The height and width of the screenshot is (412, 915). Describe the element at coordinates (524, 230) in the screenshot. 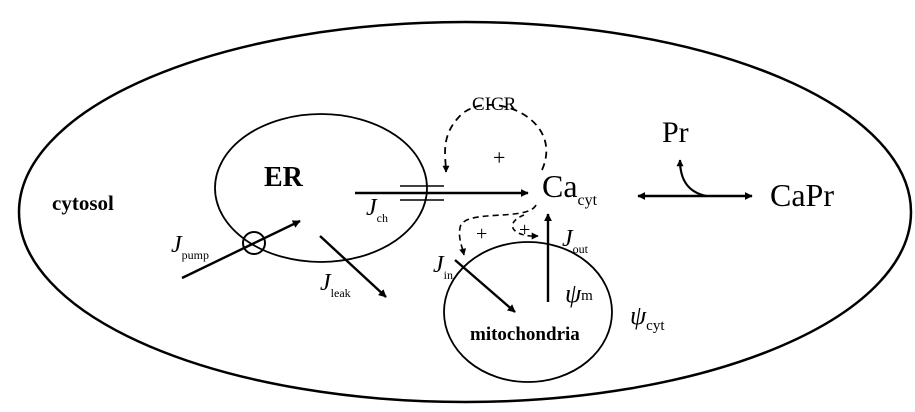

I see `feedback-plus-right: +` at that location.